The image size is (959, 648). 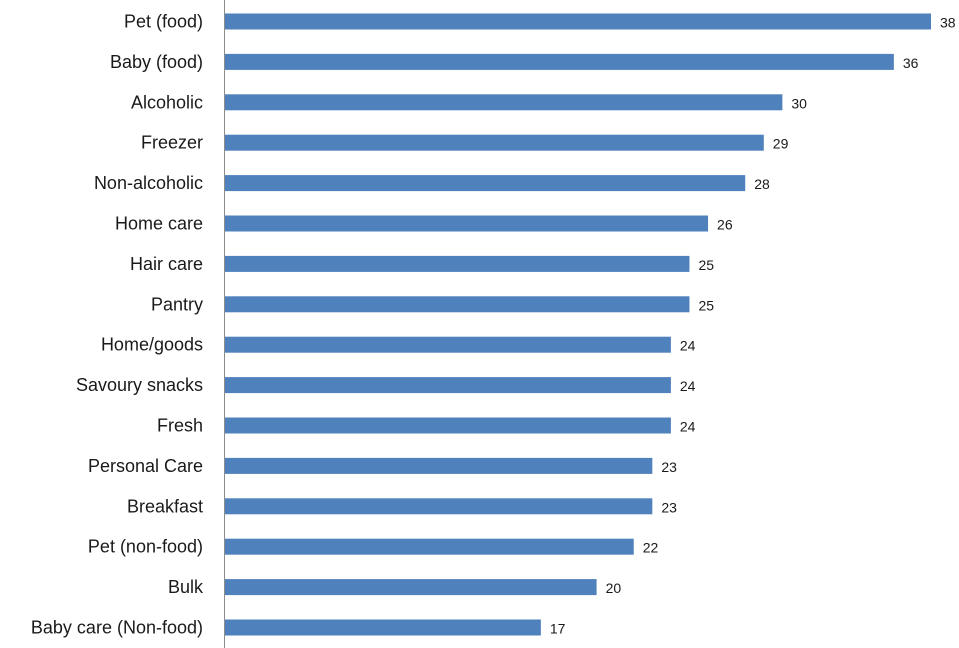 What do you see at coordinates (166, 264) in the screenshot?
I see `category-label: Hair care` at bounding box center [166, 264].